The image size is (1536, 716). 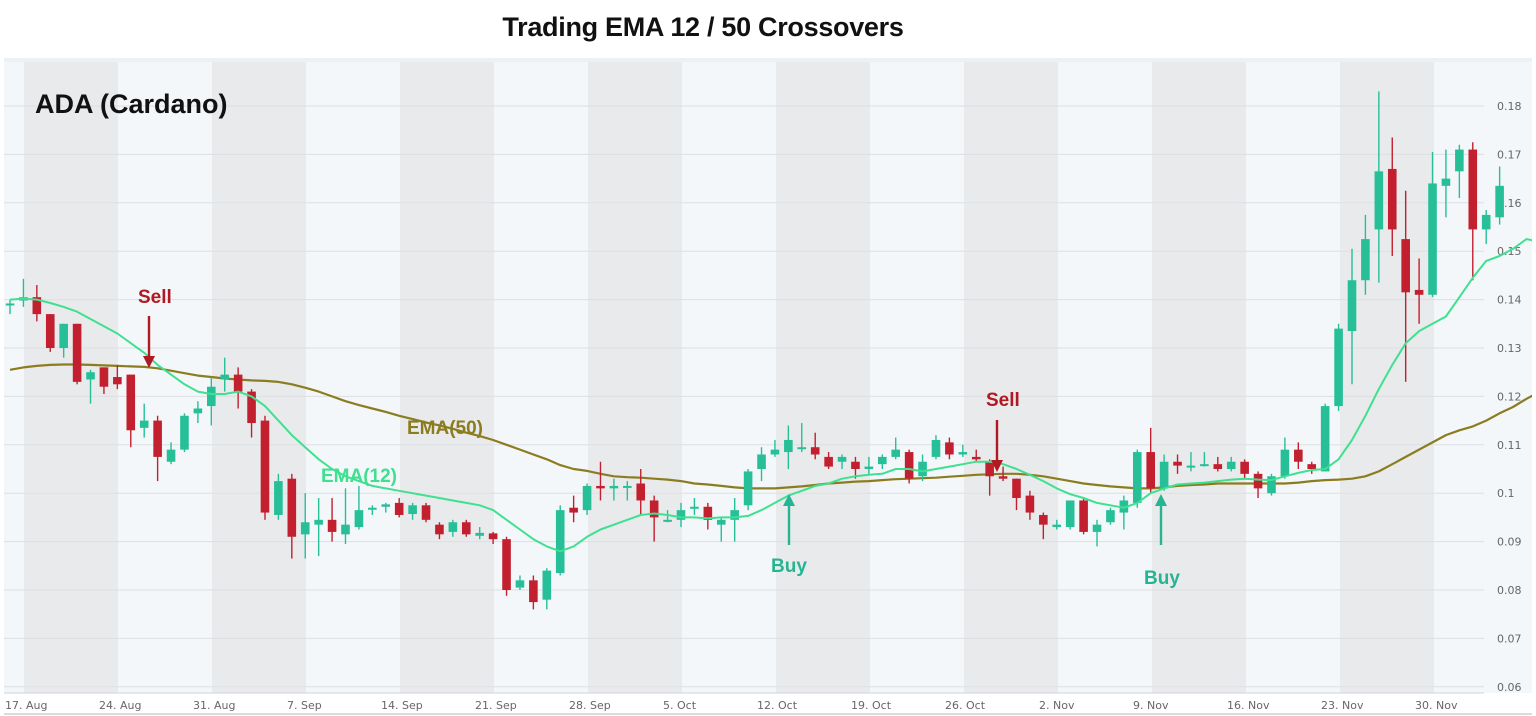 I want to click on svg-text: 0.06, so click(x=1509, y=687).